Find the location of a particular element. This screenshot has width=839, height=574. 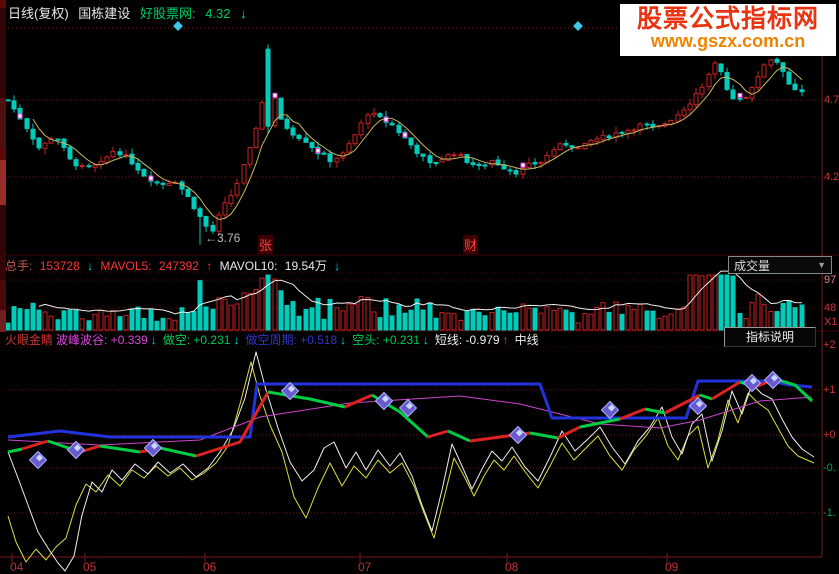

left-scroll-strip is located at coordinates (3, 166).